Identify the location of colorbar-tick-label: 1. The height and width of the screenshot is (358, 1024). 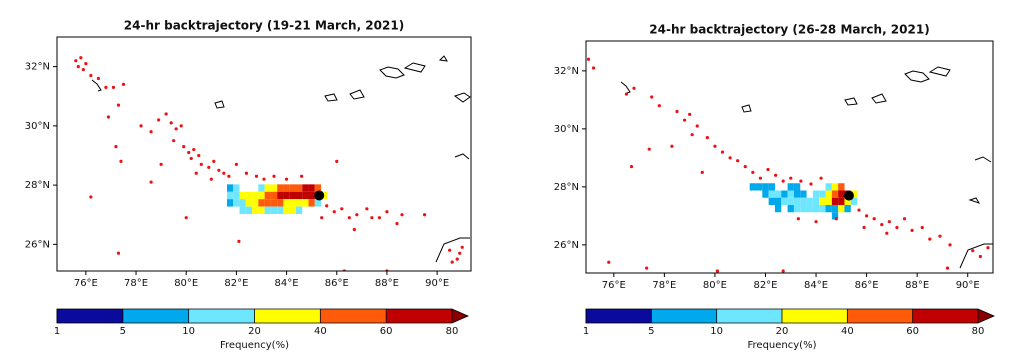
(586, 331).